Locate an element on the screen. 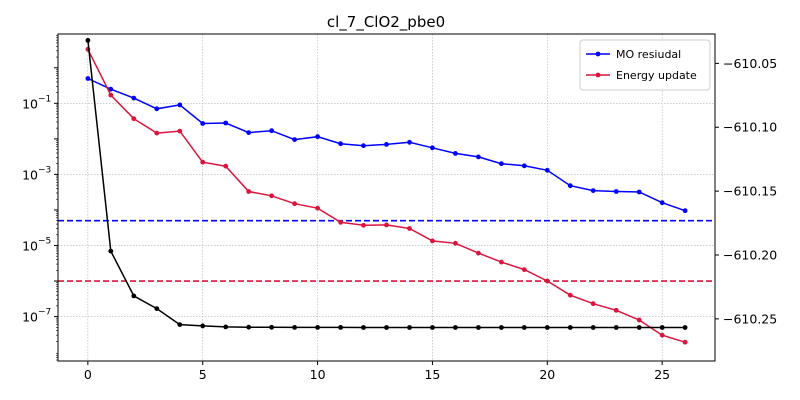  chart-title: cl_7_ClO2_pbe0 is located at coordinates (386, 22).